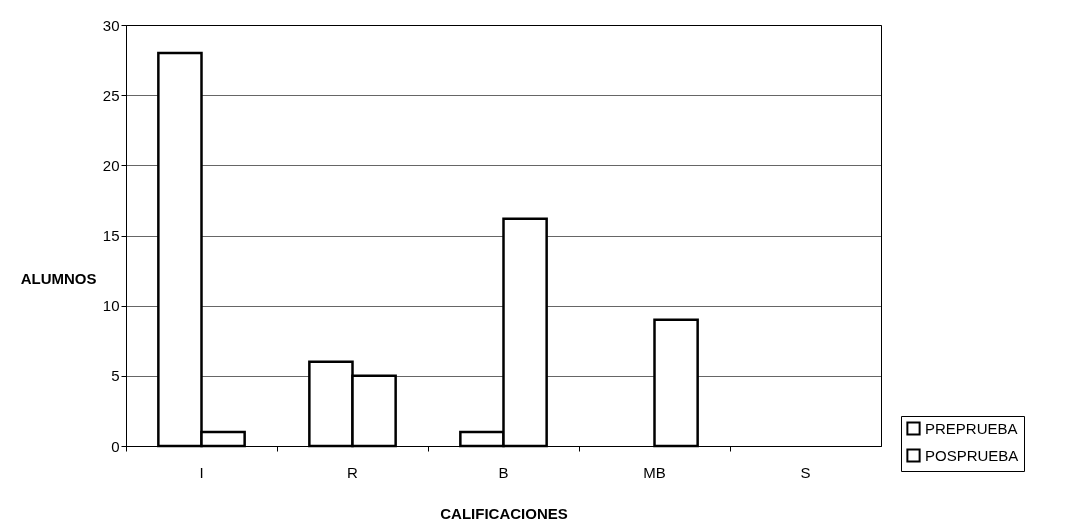 This screenshot has height=522, width=1076. What do you see at coordinates (353, 472) in the screenshot?
I see `x-tick-label: R` at bounding box center [353, 472].